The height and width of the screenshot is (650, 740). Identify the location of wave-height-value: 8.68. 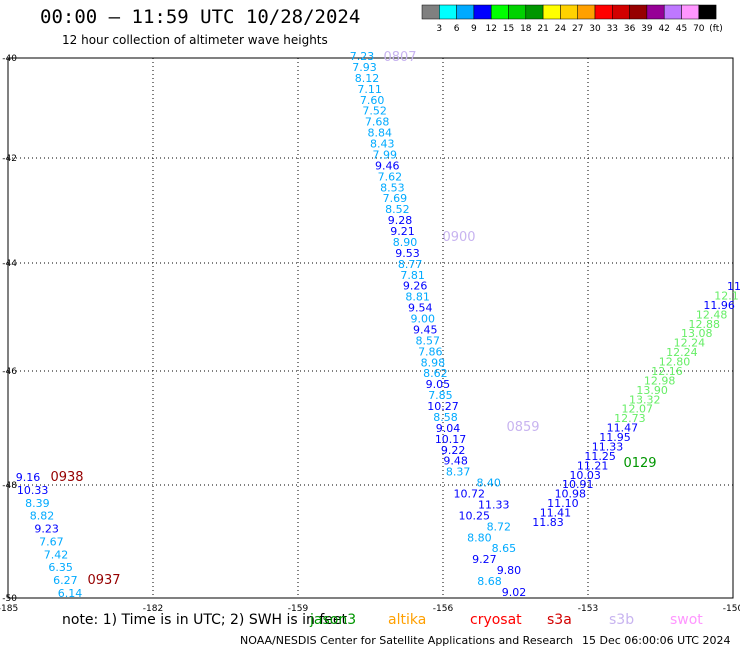
(489, 581).